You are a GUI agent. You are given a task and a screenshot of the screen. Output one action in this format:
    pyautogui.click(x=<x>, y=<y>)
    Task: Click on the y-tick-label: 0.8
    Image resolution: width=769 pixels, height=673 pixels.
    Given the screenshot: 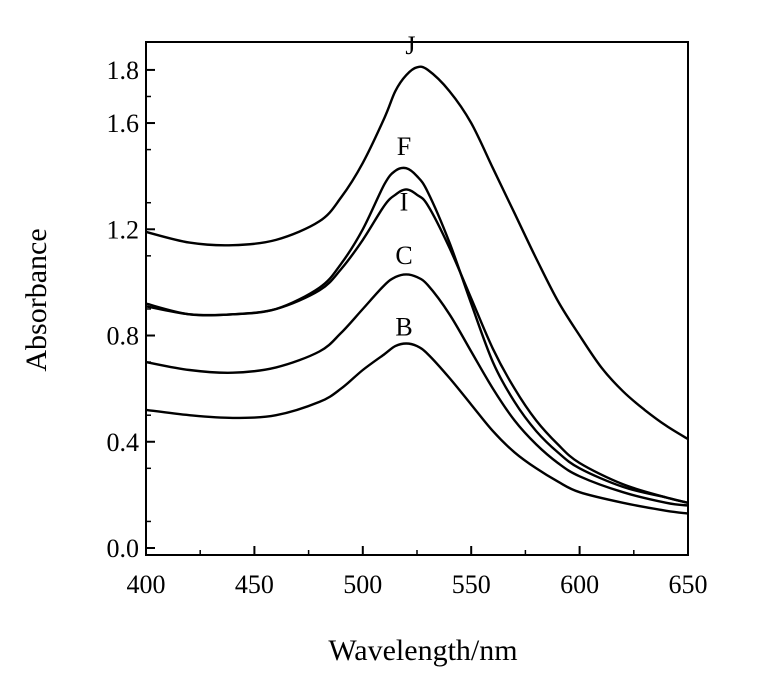 What is the action you would take?
    pyautogui.click(x=123, y=336)
    